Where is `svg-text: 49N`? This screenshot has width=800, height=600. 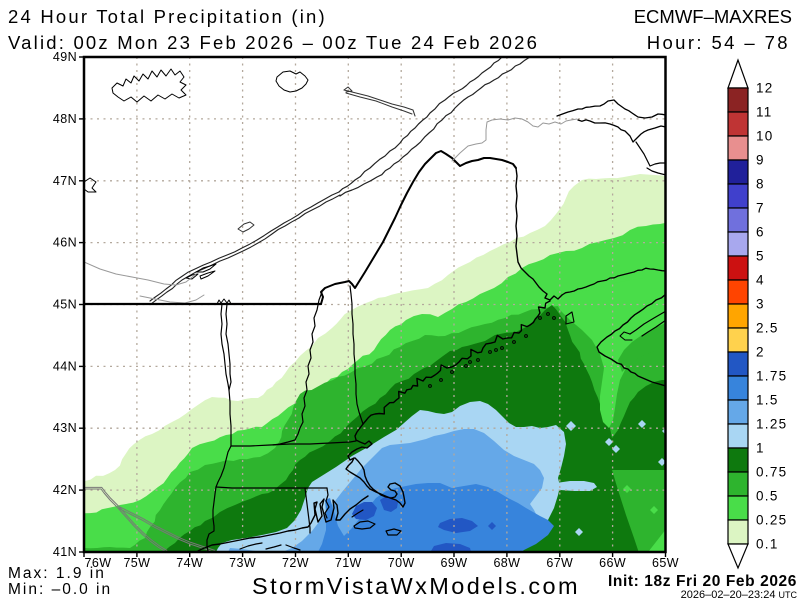
svg-text: 49N is located at coordinates (65, 57).